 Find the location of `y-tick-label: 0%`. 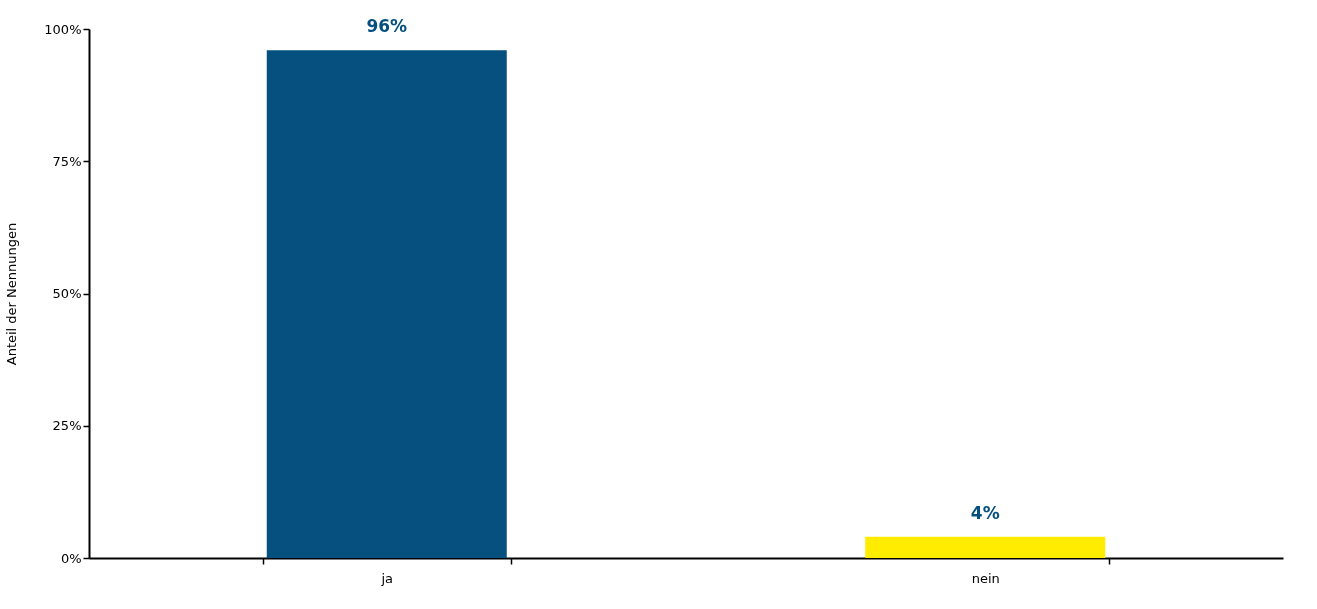

y-tick-label: 0% is located at coordinates (71, 558).